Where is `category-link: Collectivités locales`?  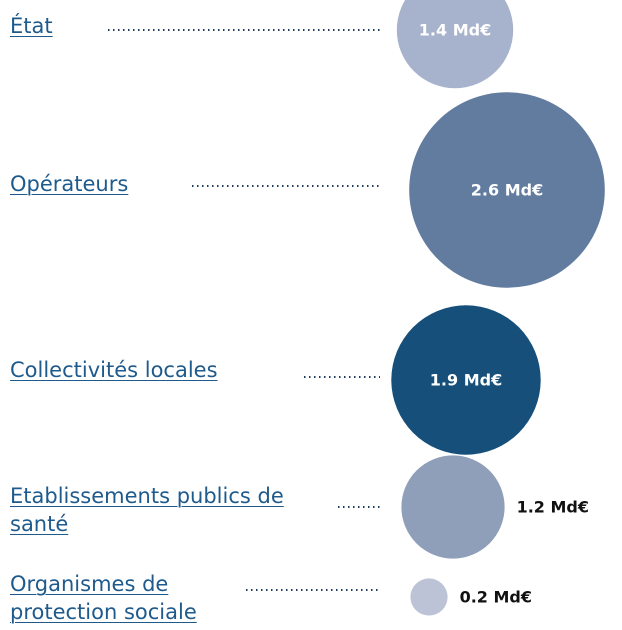
category-link: Collectivités locales is located at coordinates (114, 370).